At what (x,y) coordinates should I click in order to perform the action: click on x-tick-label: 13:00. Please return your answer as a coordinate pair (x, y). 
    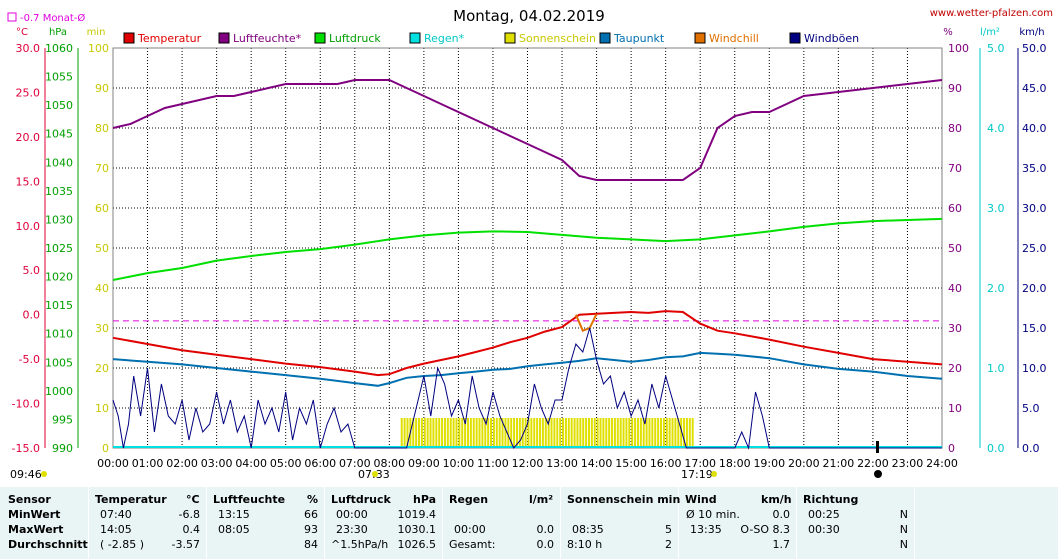
    Looking at the image, I should click on (562, 463).